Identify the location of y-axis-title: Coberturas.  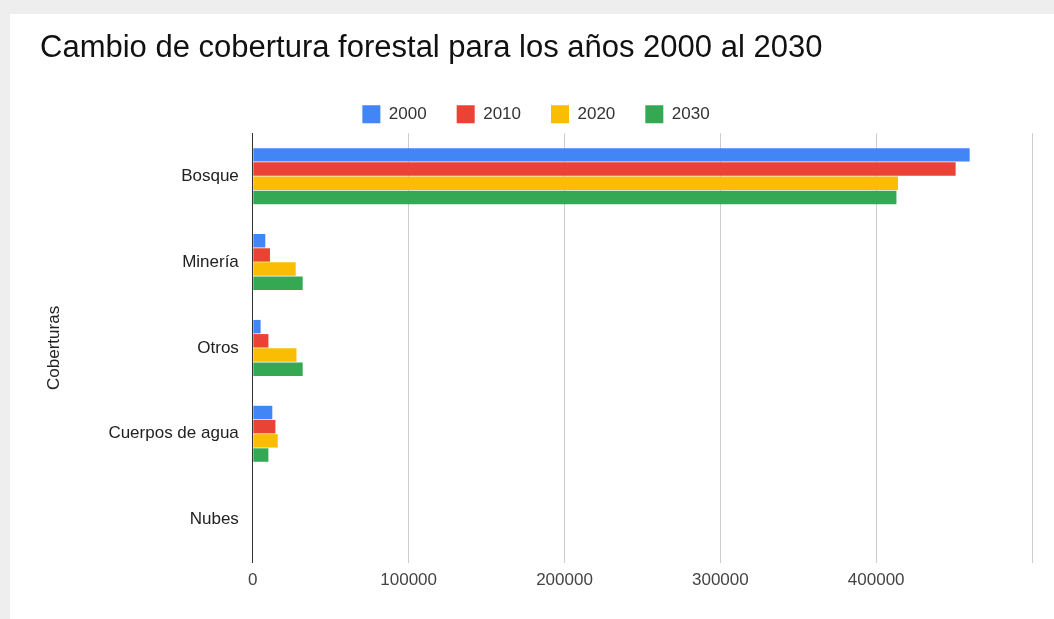
(53, 347).